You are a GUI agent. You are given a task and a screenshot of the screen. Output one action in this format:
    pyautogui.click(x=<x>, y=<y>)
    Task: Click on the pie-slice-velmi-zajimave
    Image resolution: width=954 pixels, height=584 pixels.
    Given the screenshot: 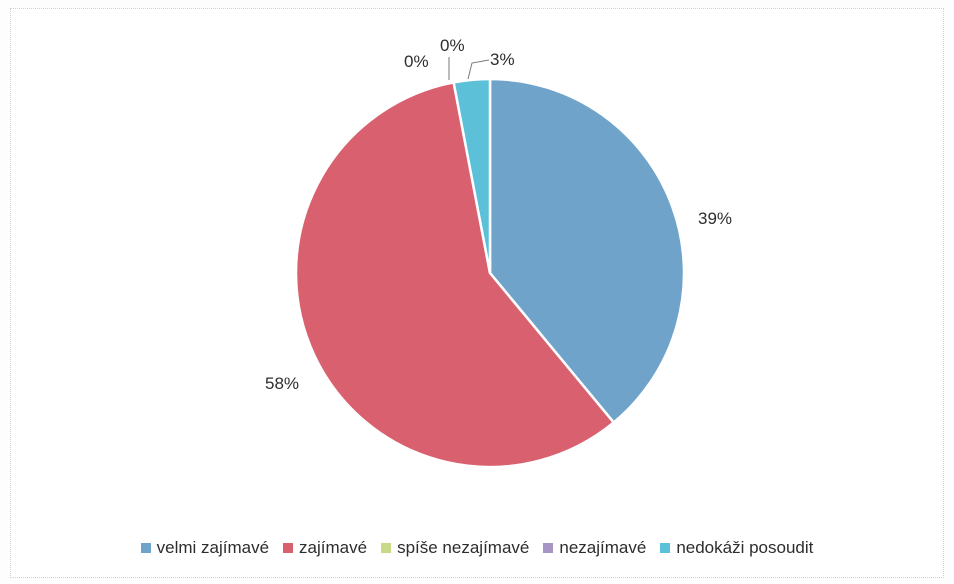 What is the action you would take?
    pyautogui.click(x=587, y=250)
    